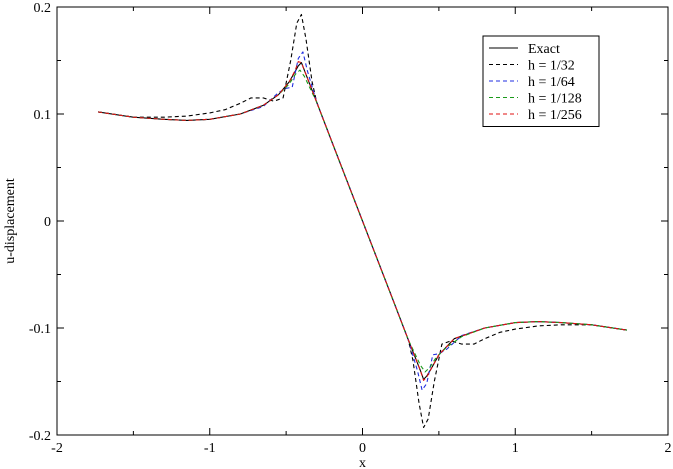 Image resolution: width=673 pixels, height=469 pixels. I want to click on legend-box, so click(541, 81).